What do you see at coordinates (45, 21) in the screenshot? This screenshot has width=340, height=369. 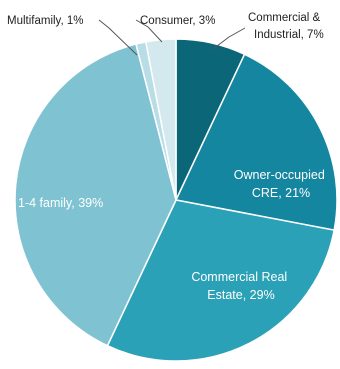 I see `slice-label-multifamily: Multifamily, 1%` at bounding box center [45, 21].